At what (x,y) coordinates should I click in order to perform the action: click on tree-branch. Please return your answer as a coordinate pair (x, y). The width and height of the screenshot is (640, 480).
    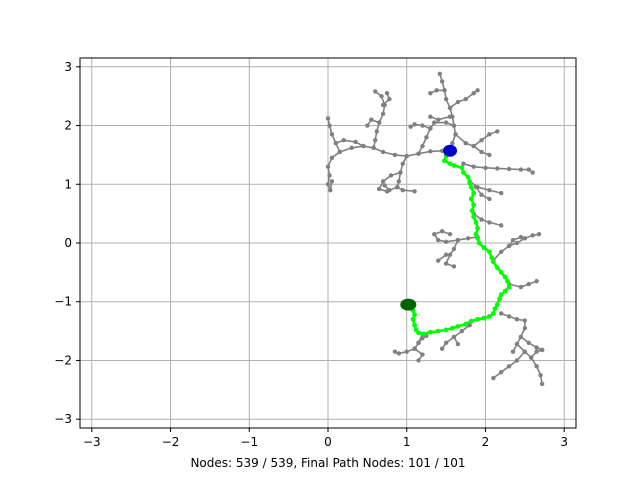
    Looking at the image, I should click on (420, 126).